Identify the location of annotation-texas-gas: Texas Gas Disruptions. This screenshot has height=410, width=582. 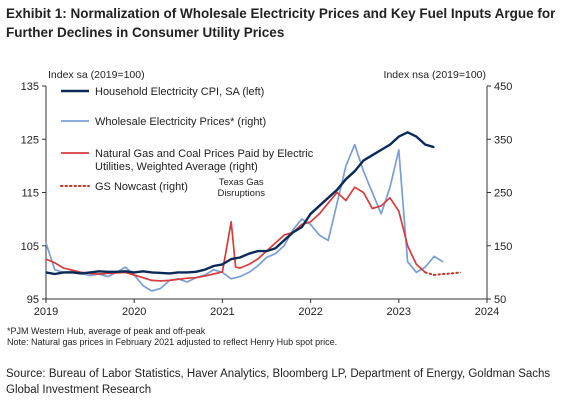
(241, 188).